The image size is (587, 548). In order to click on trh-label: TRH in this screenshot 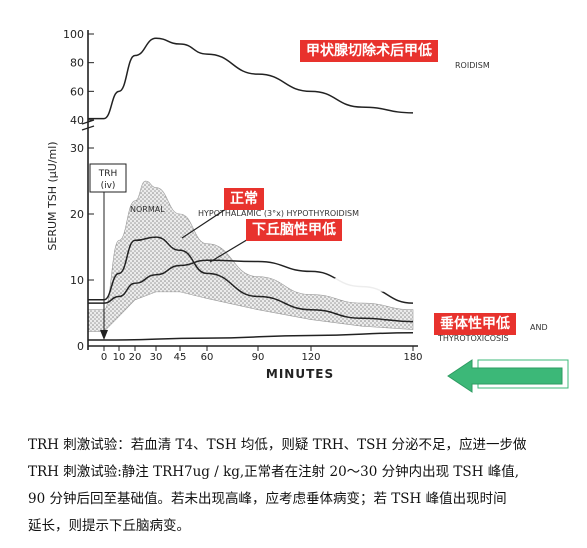, I will do `click(108, 174)`.